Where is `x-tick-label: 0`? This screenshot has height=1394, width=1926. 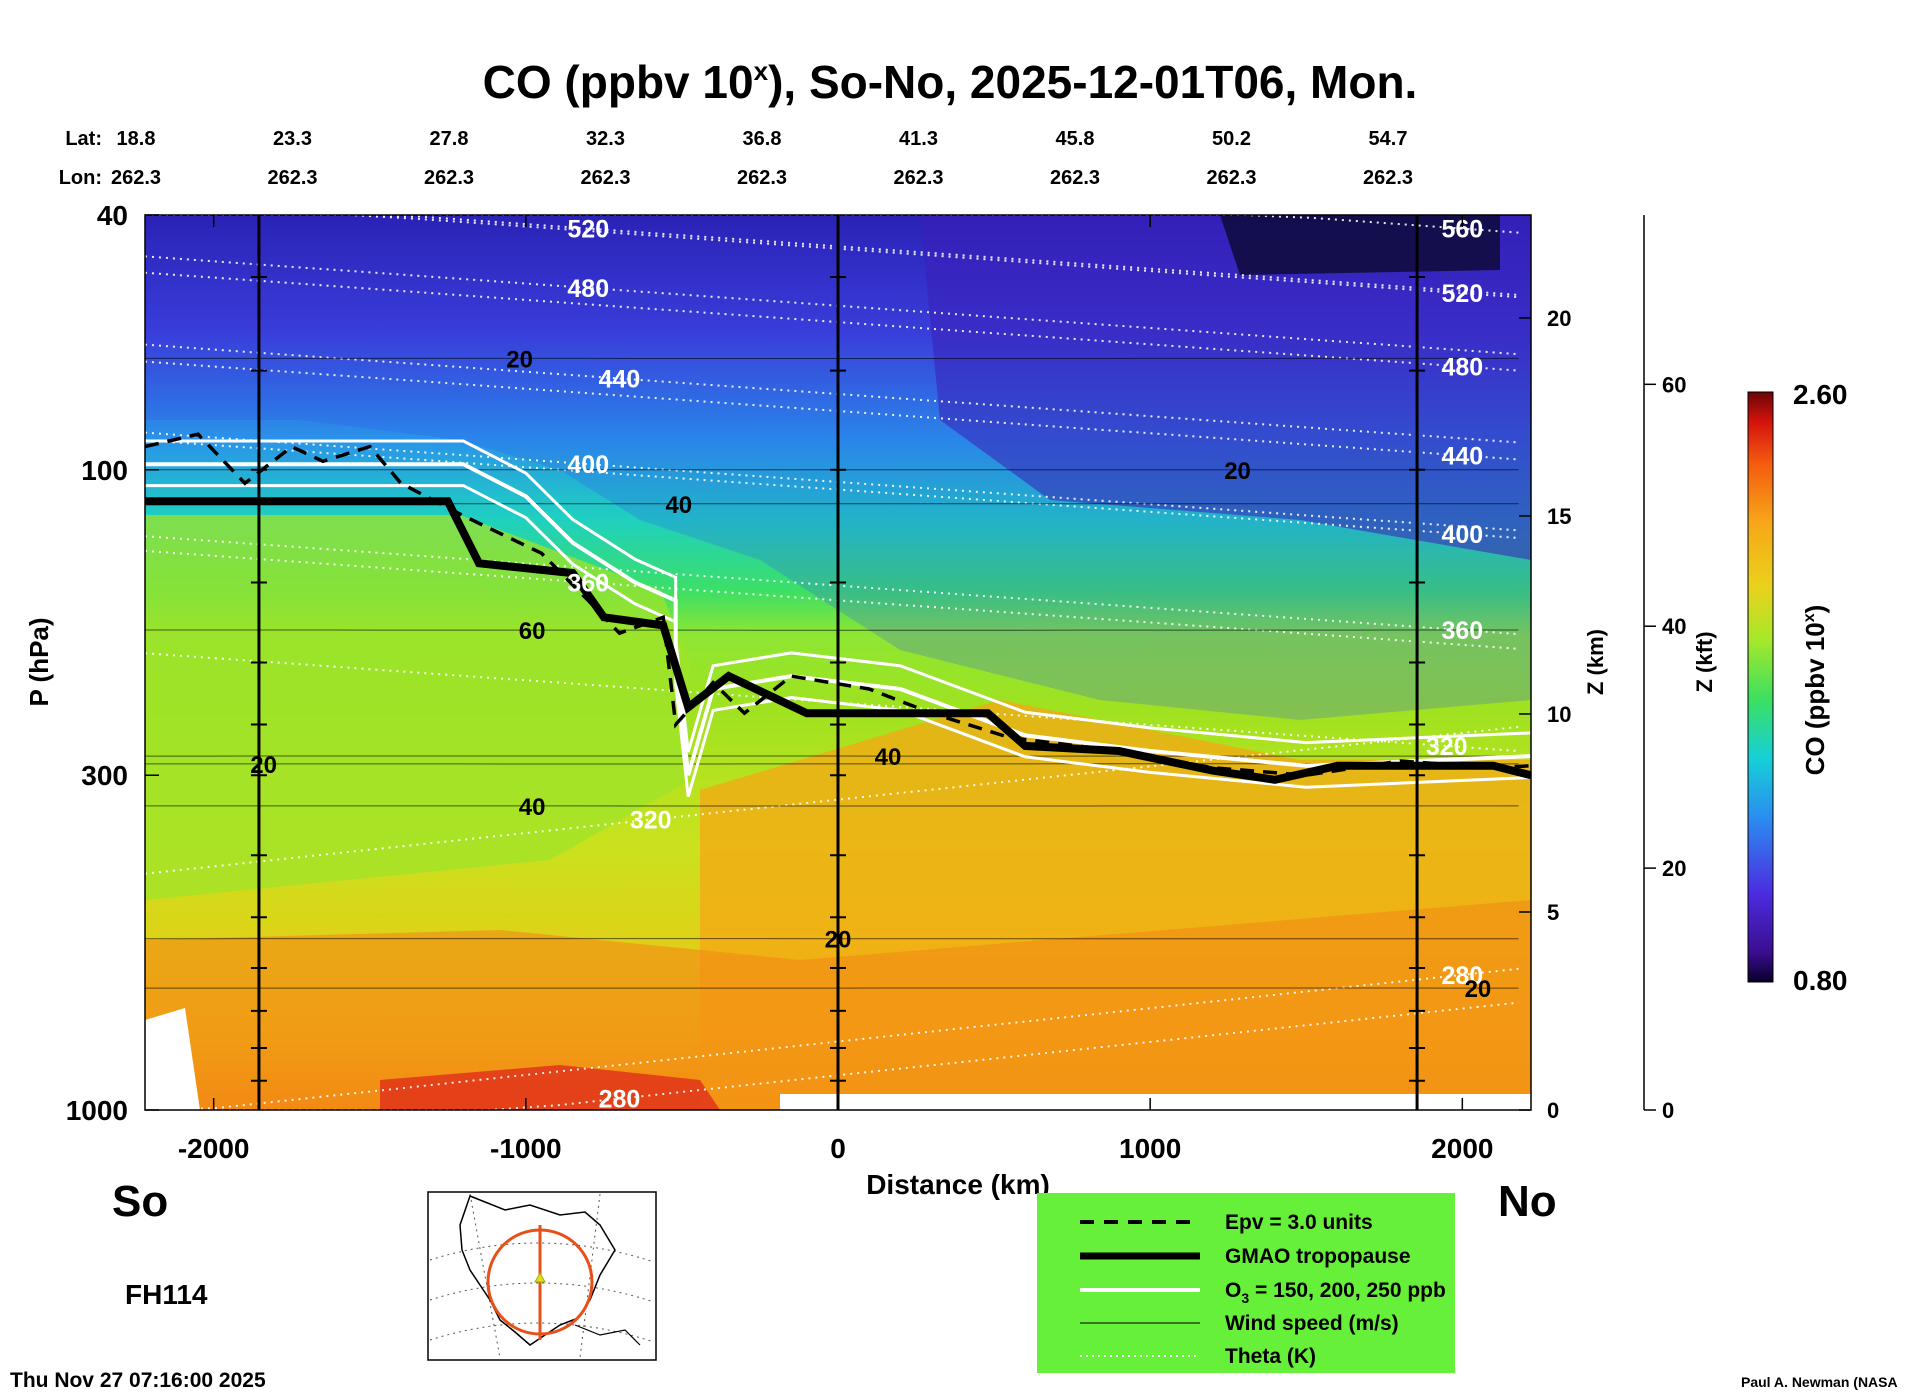
x-tick-label: 0 is located at coordinates (838, 1148).